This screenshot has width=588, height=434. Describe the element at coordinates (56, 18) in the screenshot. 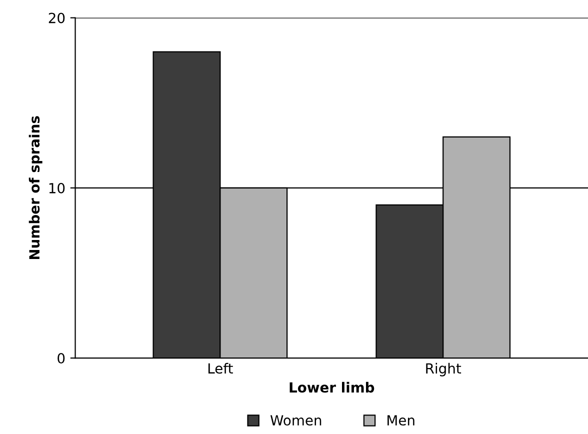

I see `y-tick-label: 20` at that location.